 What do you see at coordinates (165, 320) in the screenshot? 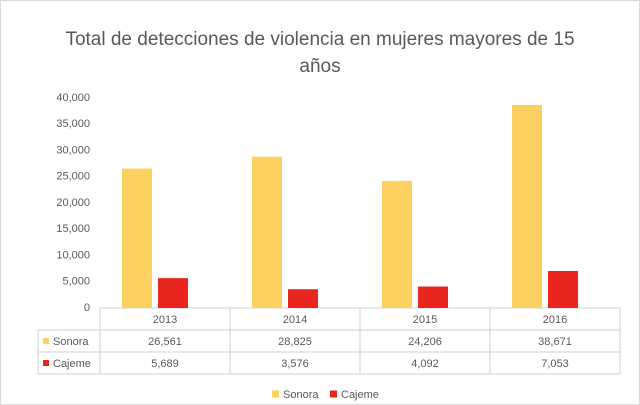
I see `x-tick-label: 2013` at bounding box center [165, 320].